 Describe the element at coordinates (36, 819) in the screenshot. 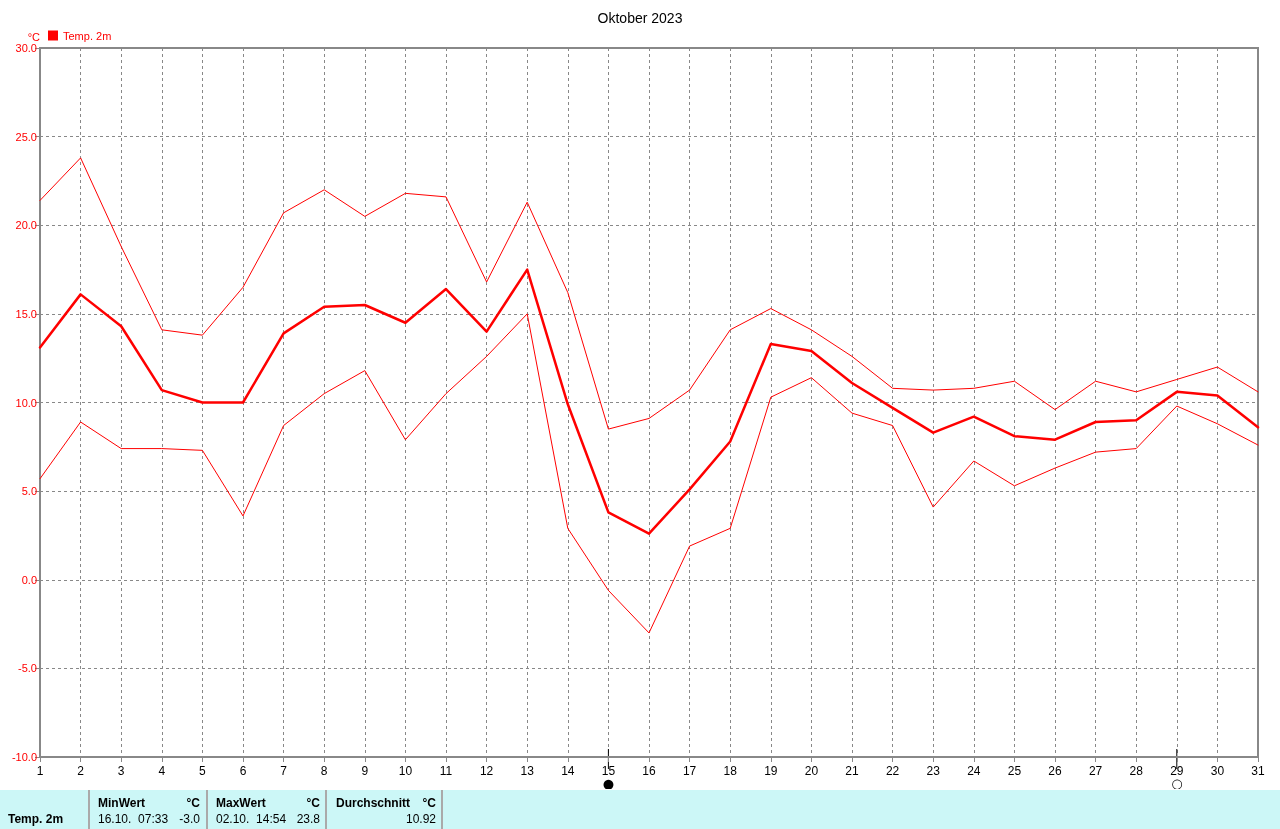

I see `text: Temp. 2m` at that location.